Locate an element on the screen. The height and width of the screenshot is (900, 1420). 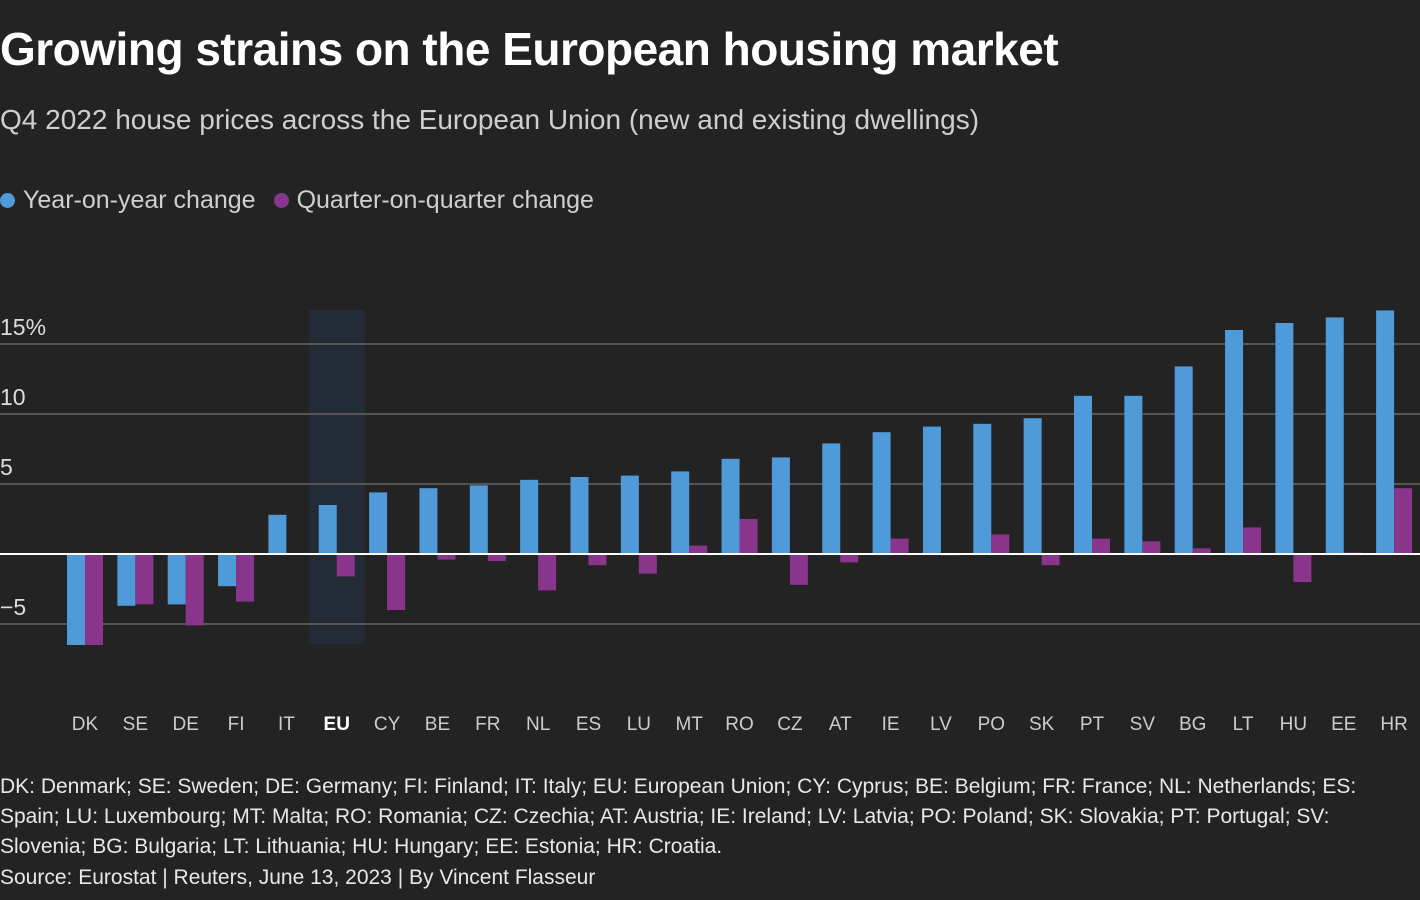
x-tick-label: BE is located at coordinates (437, 724).